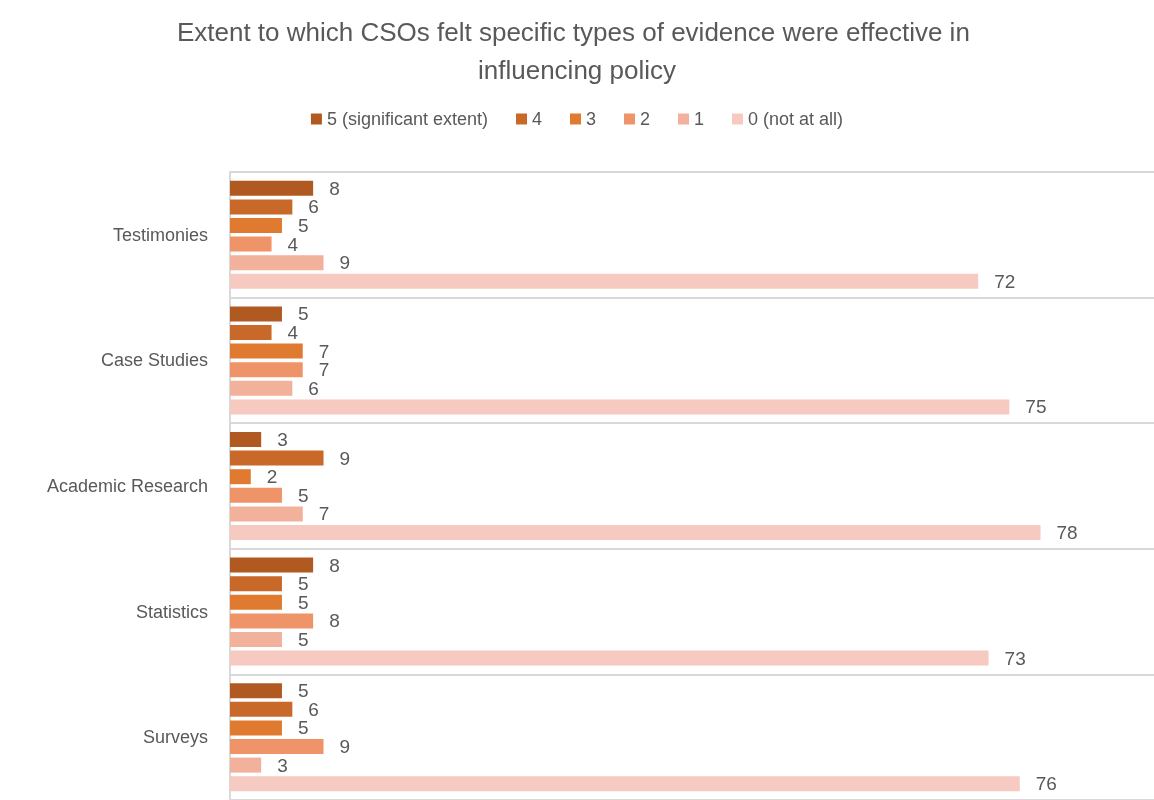 The image size is (1154, 800). Describe the element at coordinates (699, 119) in the screenshot. I see `legend-label: 1` at that location.